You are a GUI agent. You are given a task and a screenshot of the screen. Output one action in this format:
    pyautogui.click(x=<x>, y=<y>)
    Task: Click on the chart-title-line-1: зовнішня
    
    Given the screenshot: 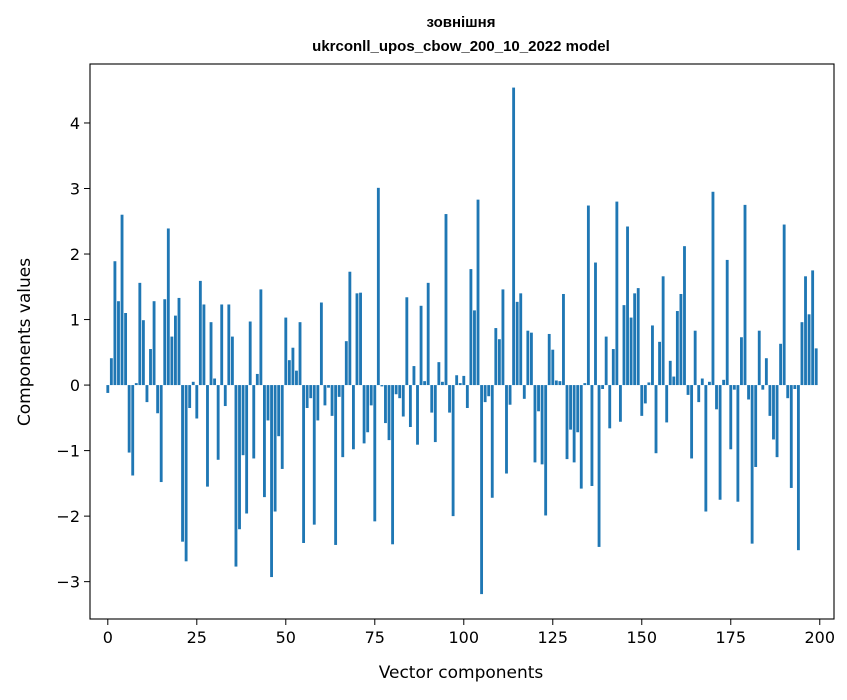 What is the action you would take?
    pyautogui.click(x=460, y=22)
    